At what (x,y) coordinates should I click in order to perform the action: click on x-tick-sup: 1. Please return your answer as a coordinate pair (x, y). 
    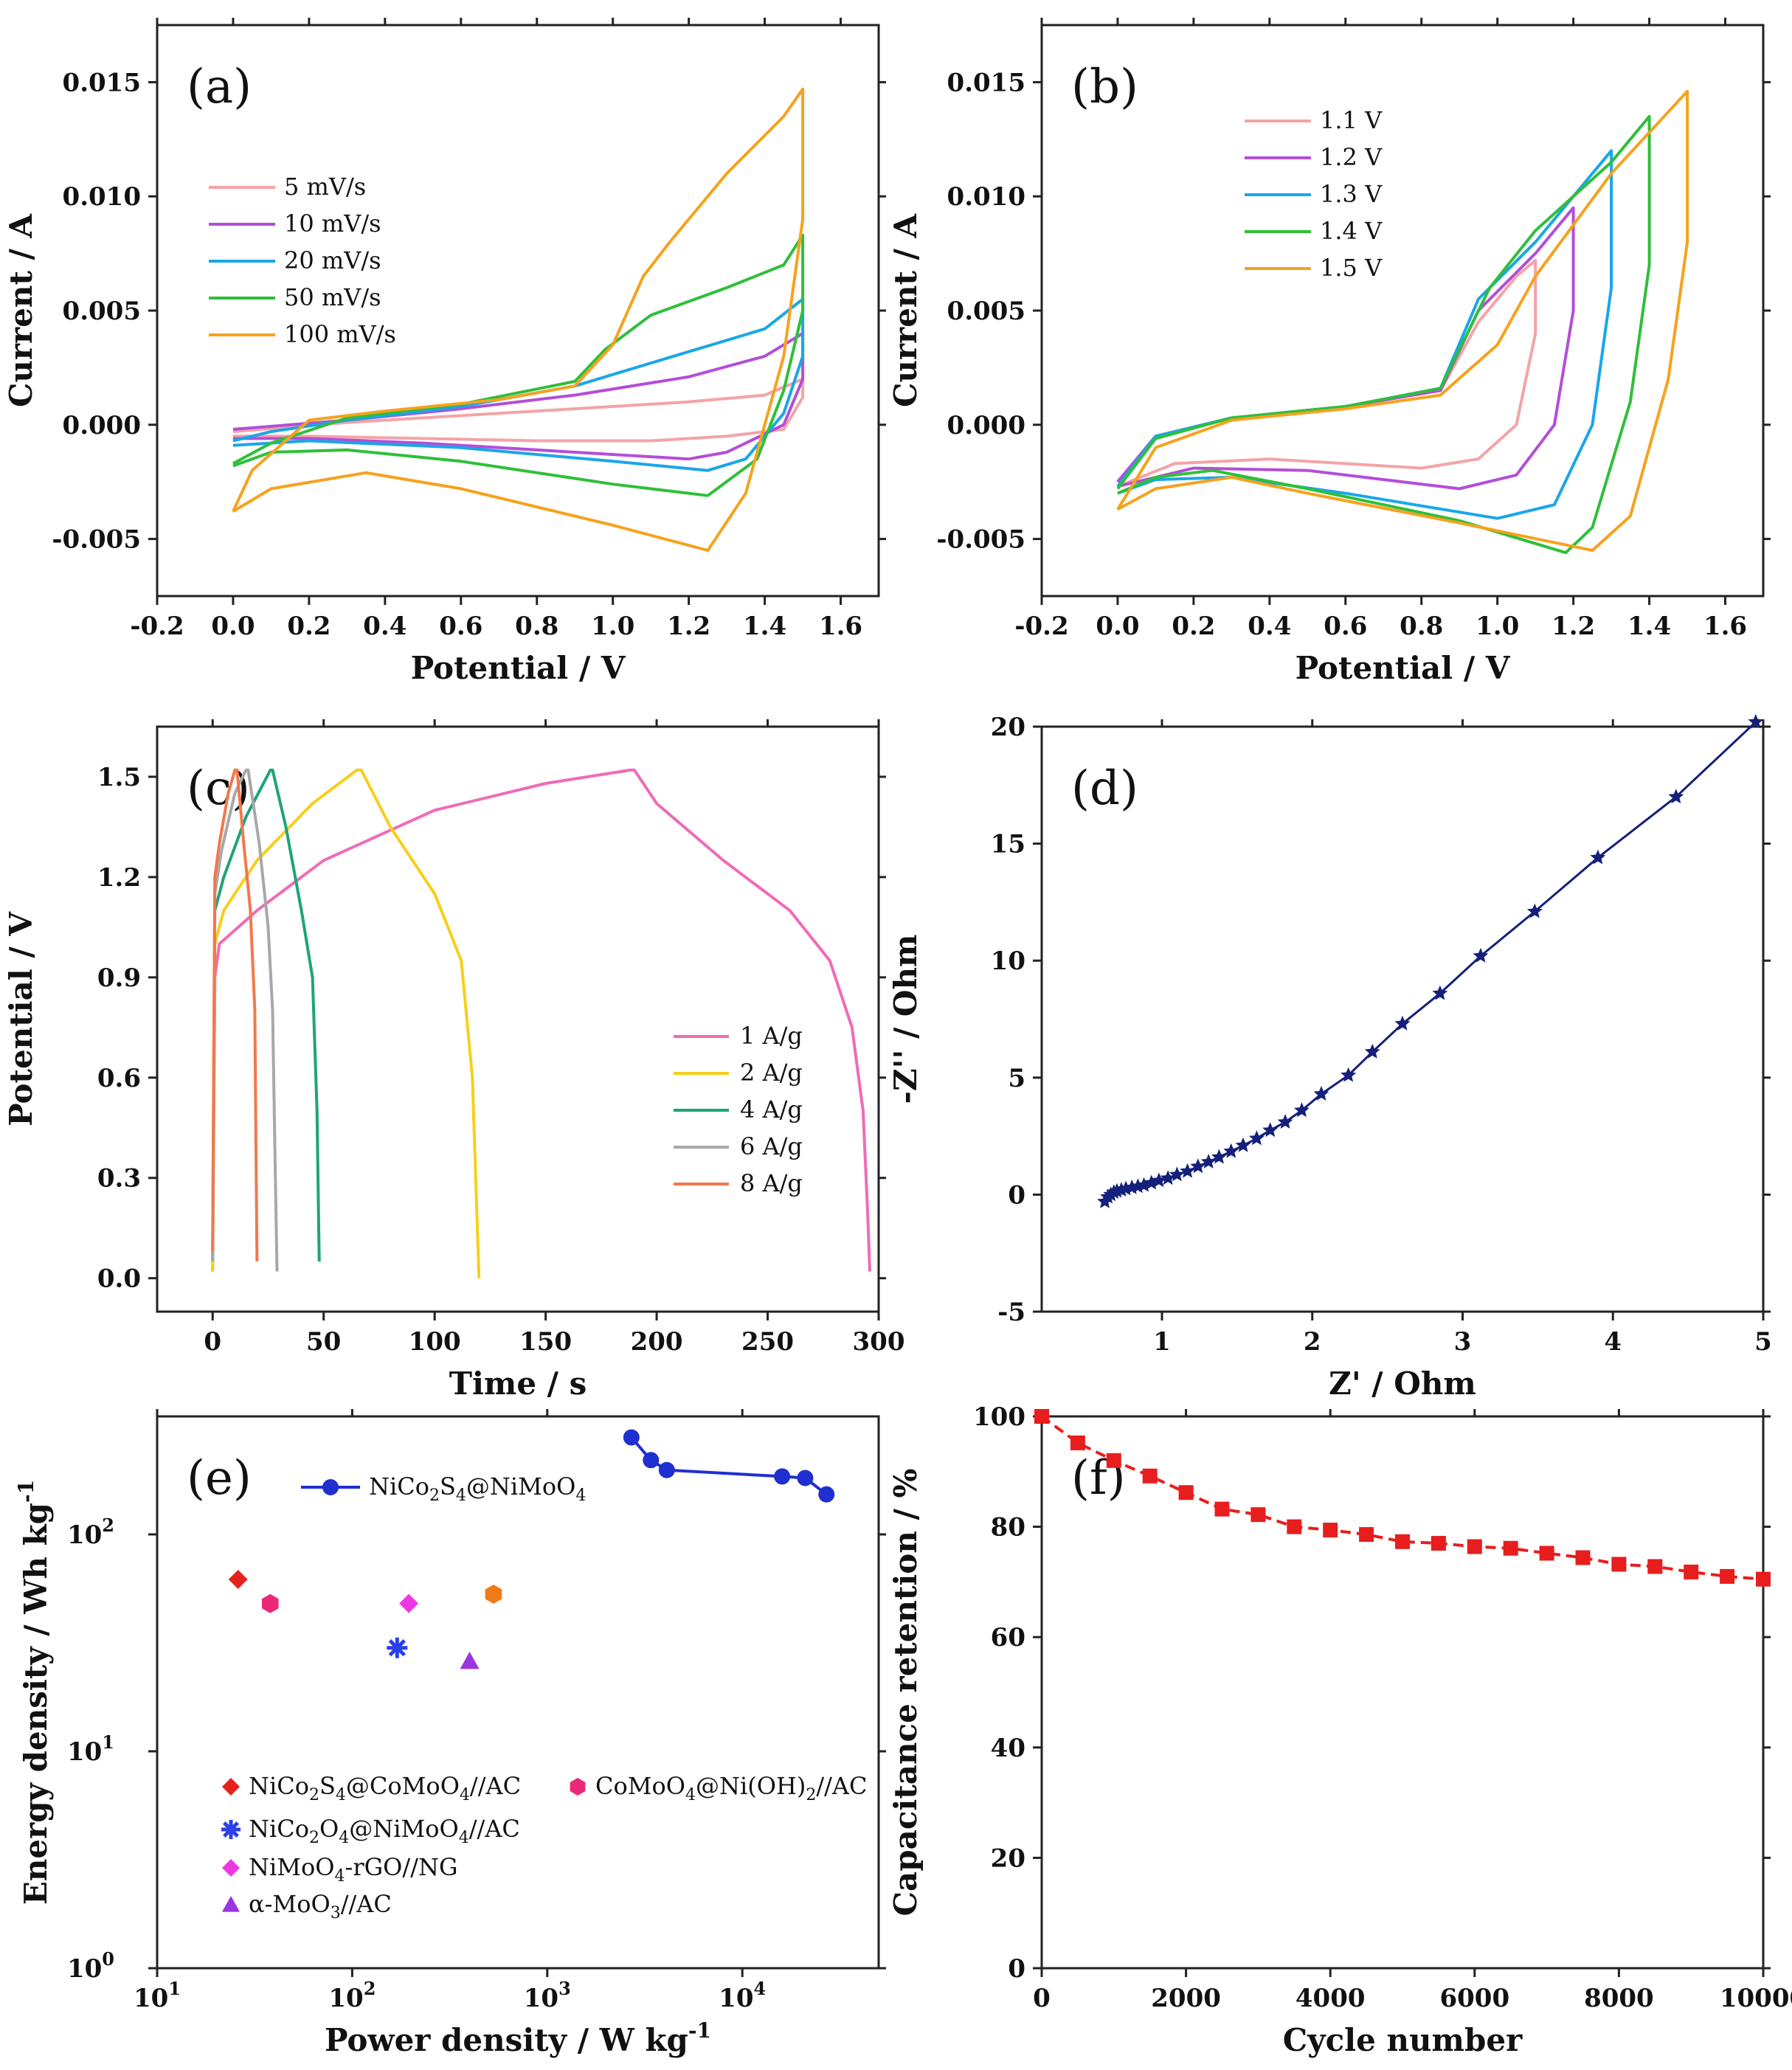
    Looking at the image, I should click on (174, 1989).